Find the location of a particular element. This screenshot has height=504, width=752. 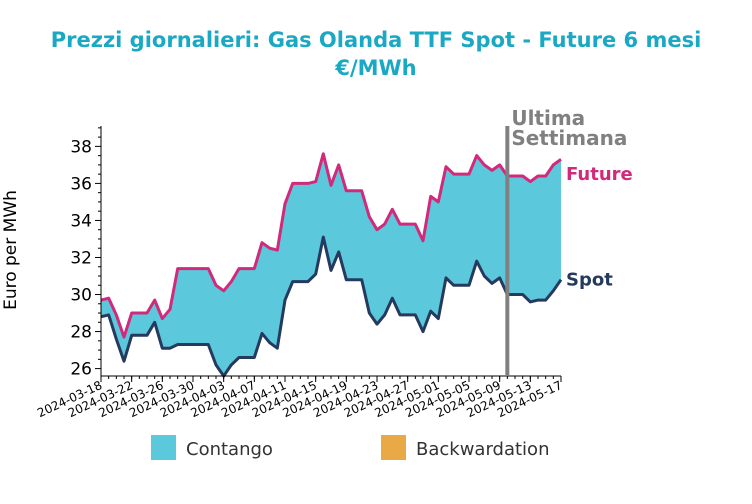

y-tick-label: 34 is located at coordinates (81, 221).